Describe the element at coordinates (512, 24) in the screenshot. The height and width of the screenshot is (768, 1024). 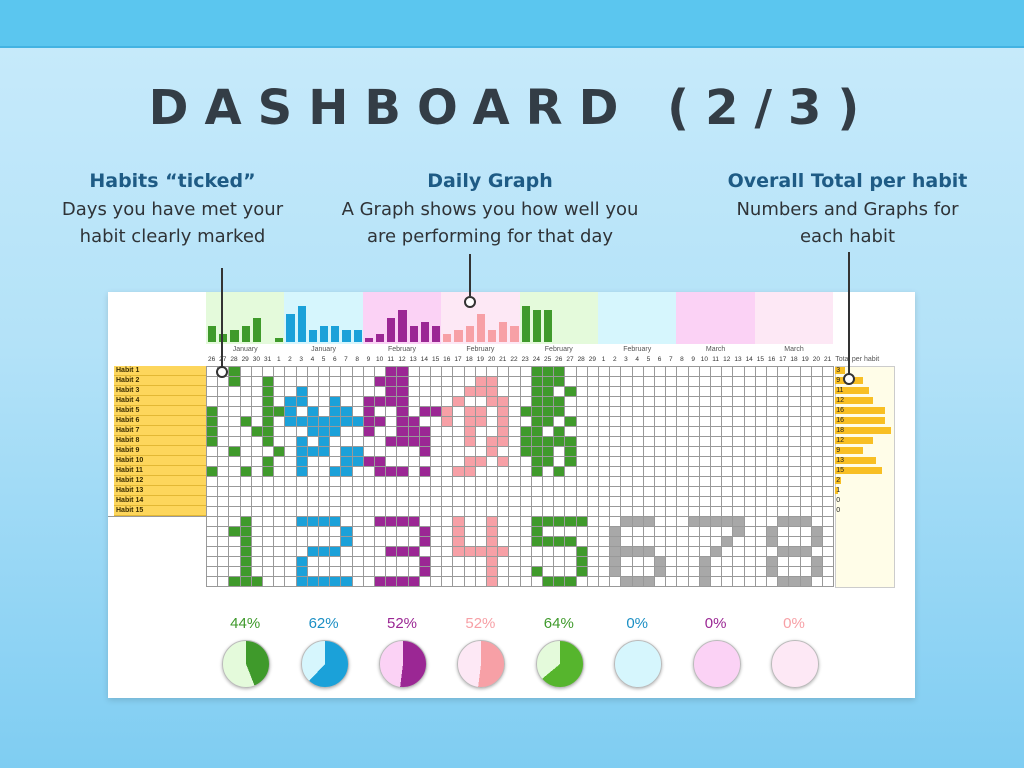
I see `top-banner` at that location.